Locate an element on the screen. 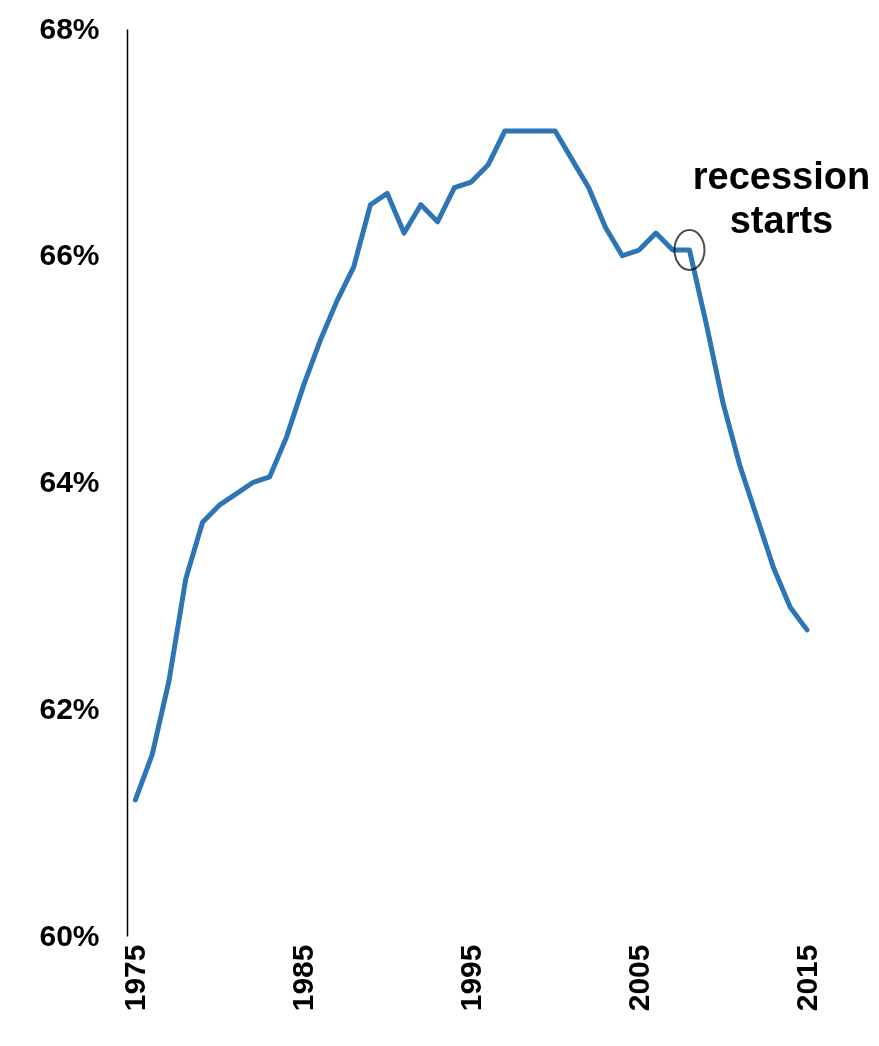  y-tick-label: 66% is located at coordinates (69, 255).